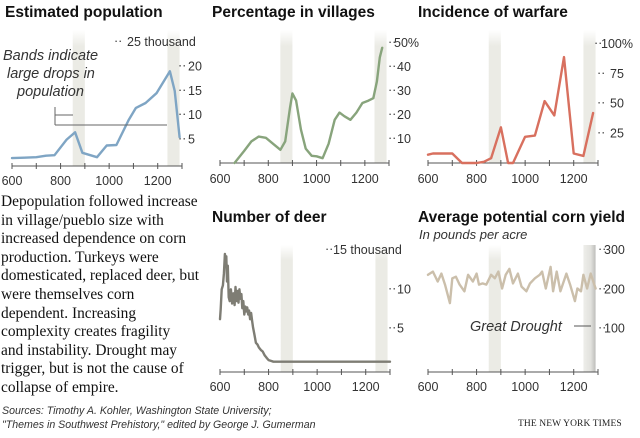 The height and width of the screenshot is (438, 640). I want to click on series-line-deer, so click(305, 307).